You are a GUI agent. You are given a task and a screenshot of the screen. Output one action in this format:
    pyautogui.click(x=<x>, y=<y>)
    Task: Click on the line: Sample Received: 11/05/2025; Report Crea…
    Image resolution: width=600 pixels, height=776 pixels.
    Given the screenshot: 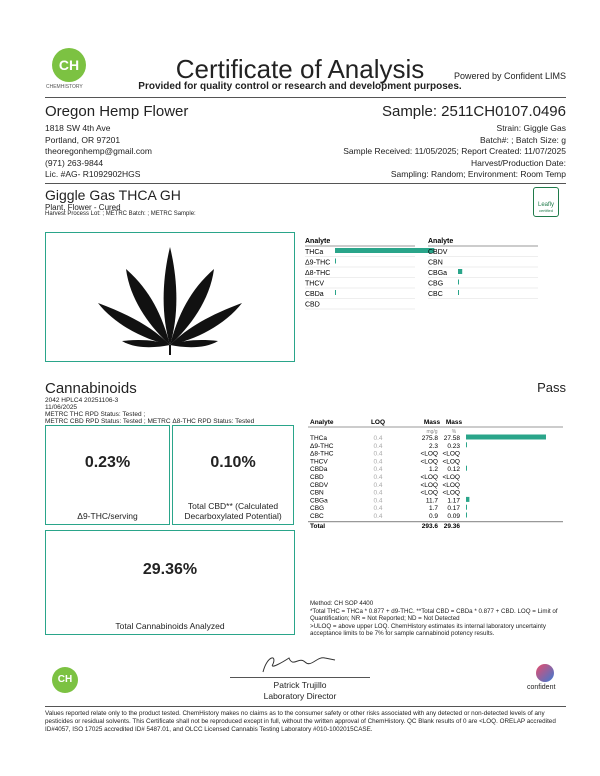 What is the action you would take?
    pyautogui.click(x=454, y=151)
    